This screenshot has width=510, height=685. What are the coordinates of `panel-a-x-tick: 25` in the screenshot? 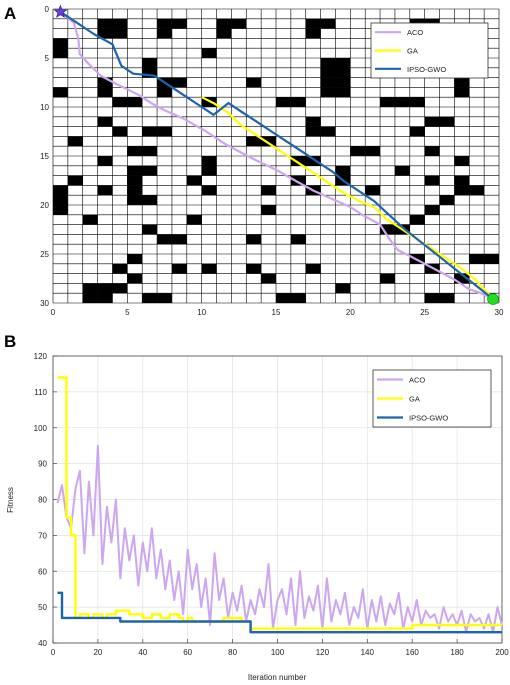 It's located at (424, 312).